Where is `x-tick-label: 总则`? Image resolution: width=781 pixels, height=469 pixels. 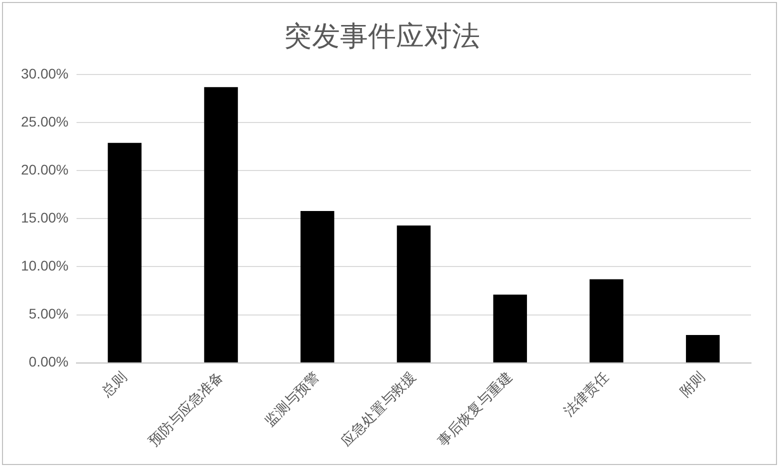 x-tick-label: 总则 is located at coordinates (114, 384).